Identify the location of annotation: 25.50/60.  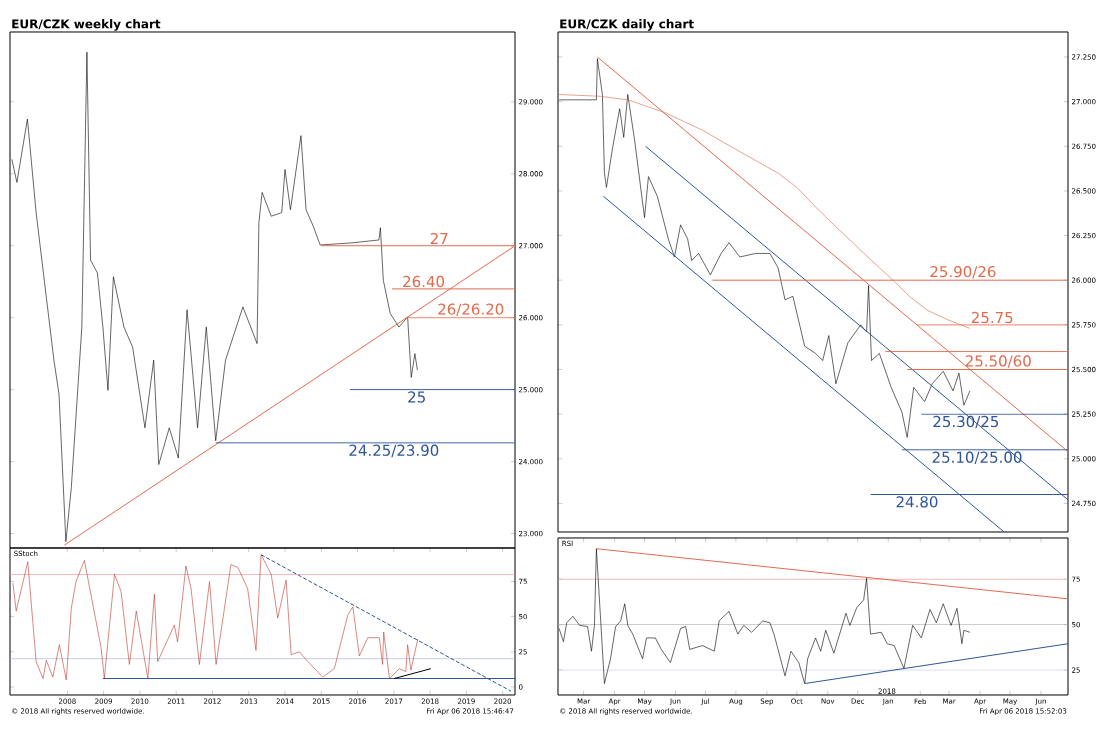
(998, 361).